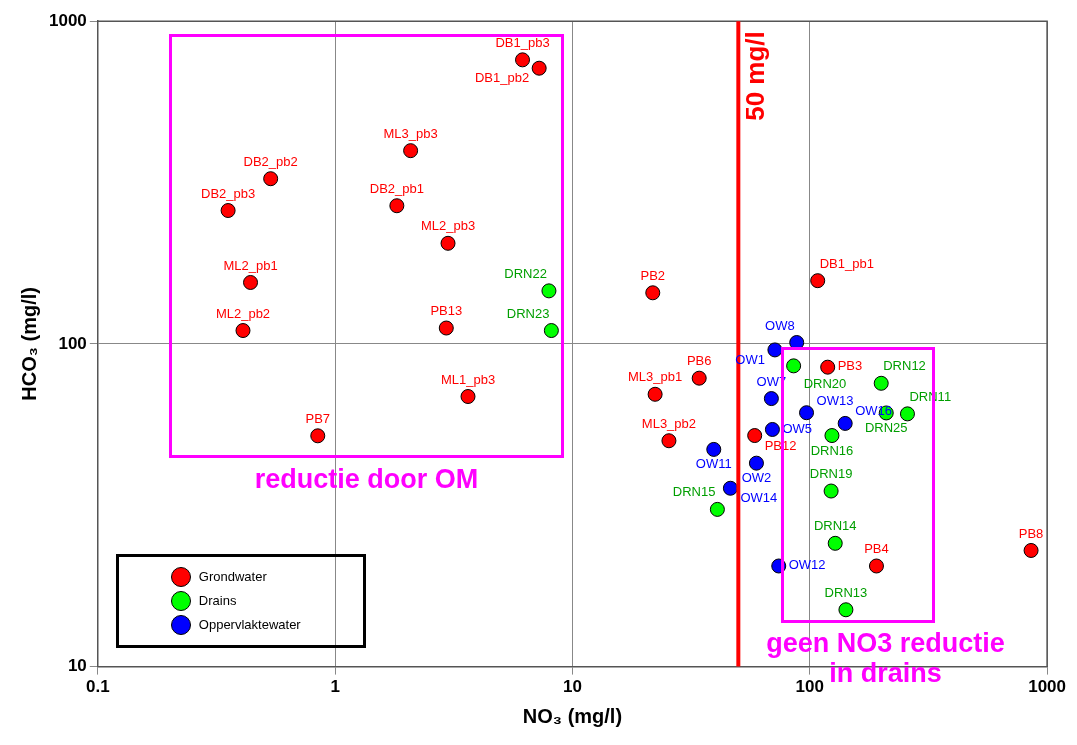 The image size is (1077, 745). I want to click on ref-line-label: 50 mg/l, so click(754, 76).